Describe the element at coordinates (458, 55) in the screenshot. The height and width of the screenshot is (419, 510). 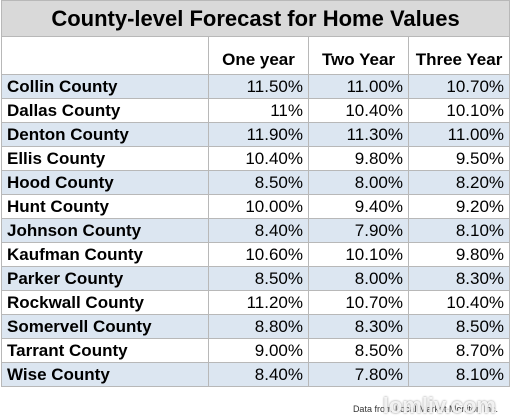
I see `header-cell: Three Year` at that location.